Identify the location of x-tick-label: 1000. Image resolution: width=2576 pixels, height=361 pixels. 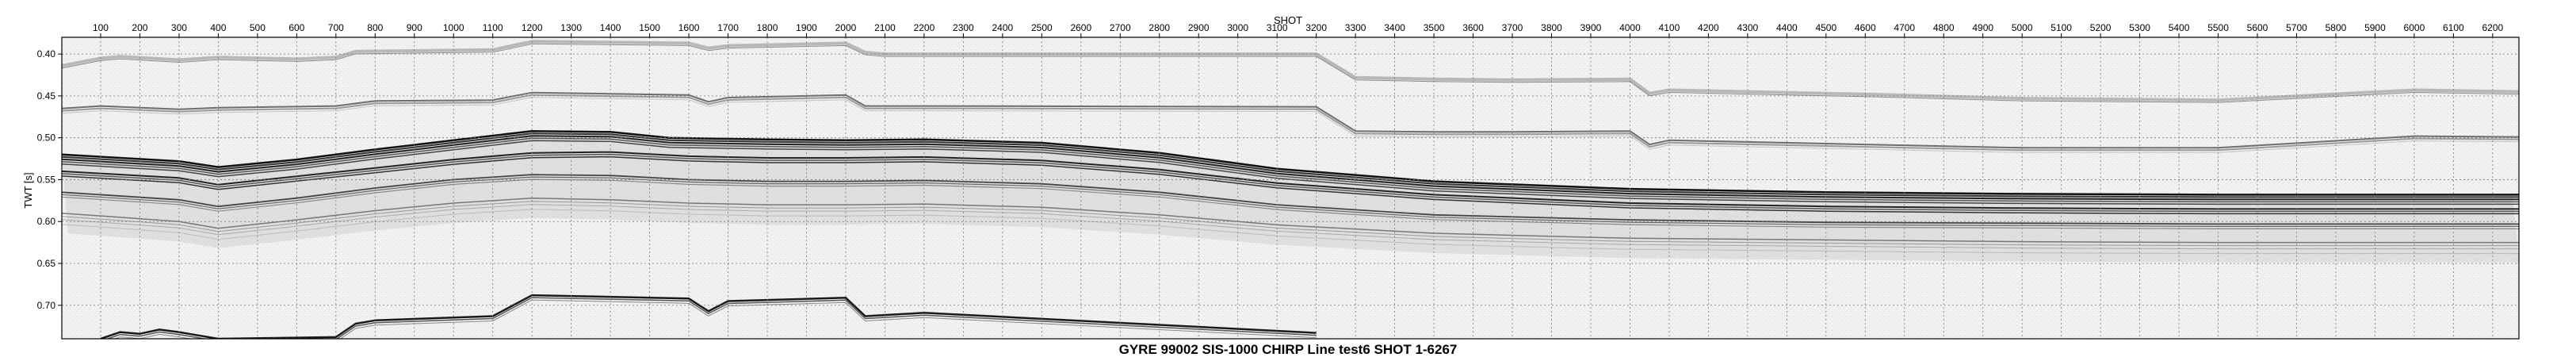
(453, 27).